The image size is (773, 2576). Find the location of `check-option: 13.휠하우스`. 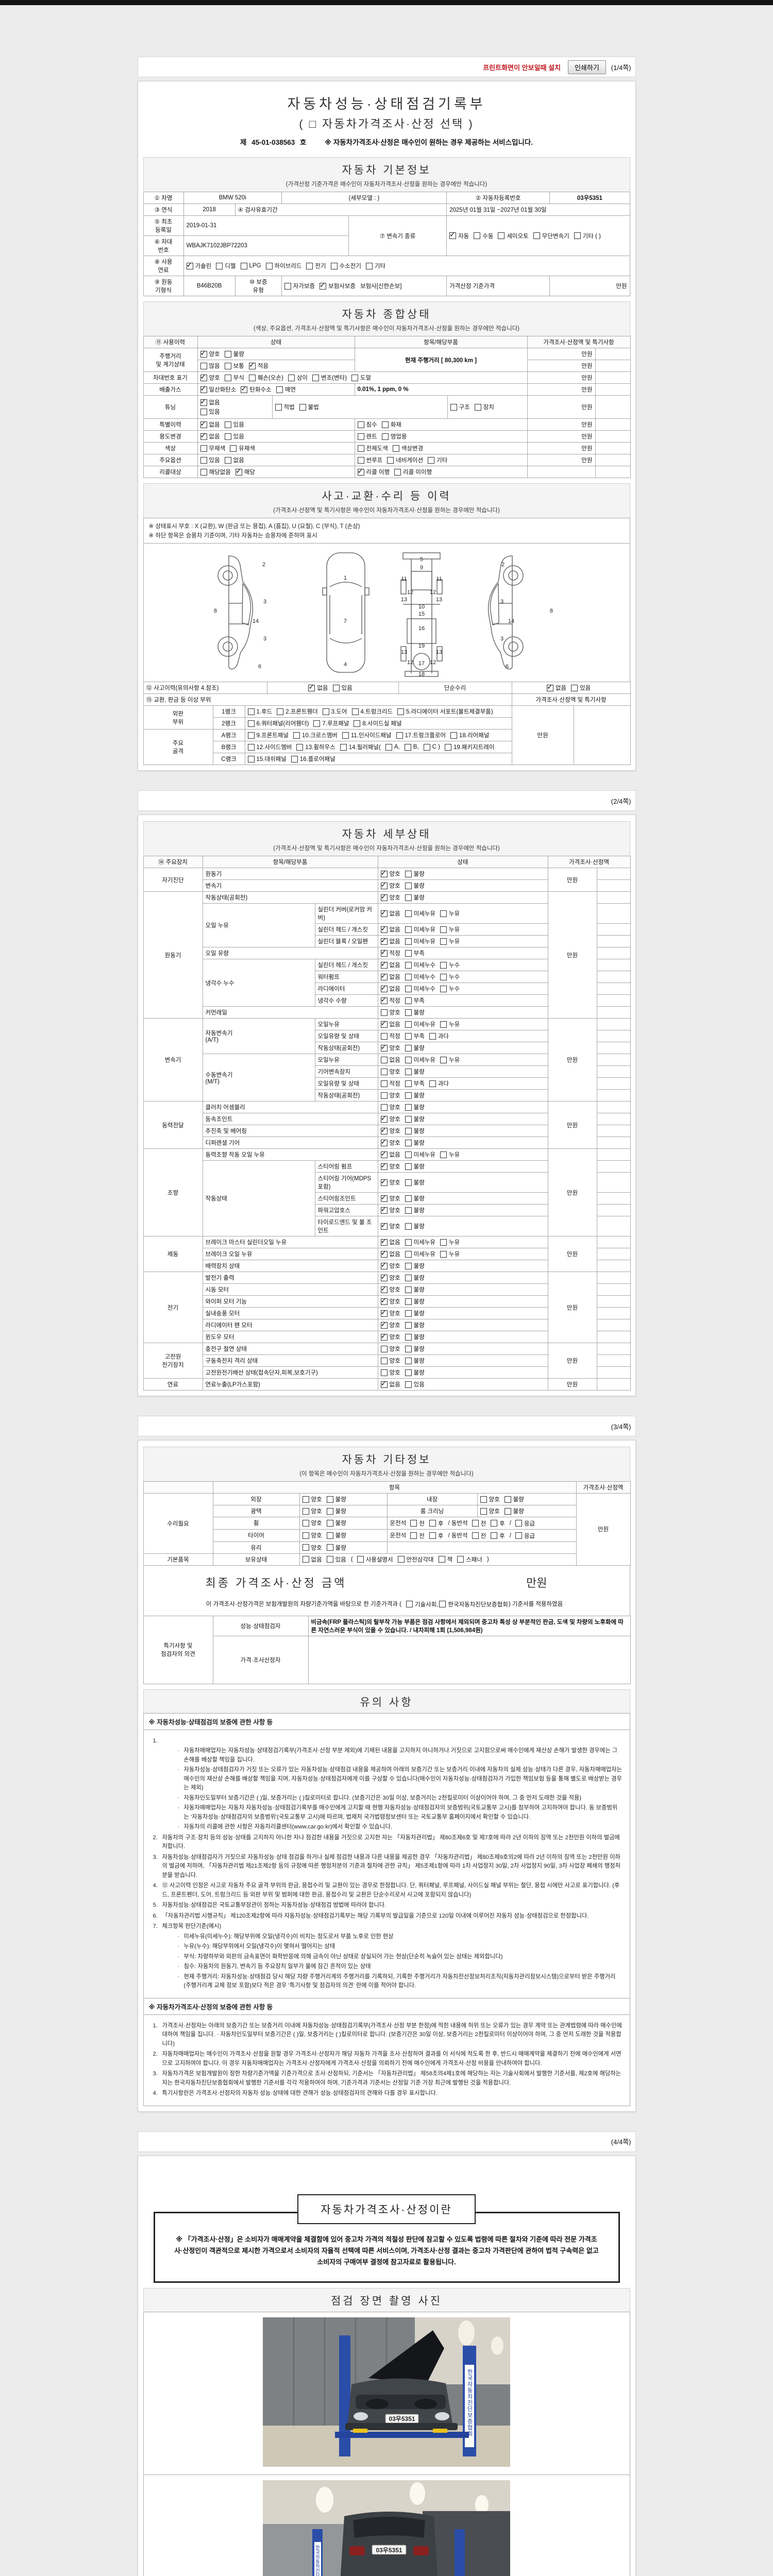

check-option: 13.휠하우스 is located at coordinates (315, 747).